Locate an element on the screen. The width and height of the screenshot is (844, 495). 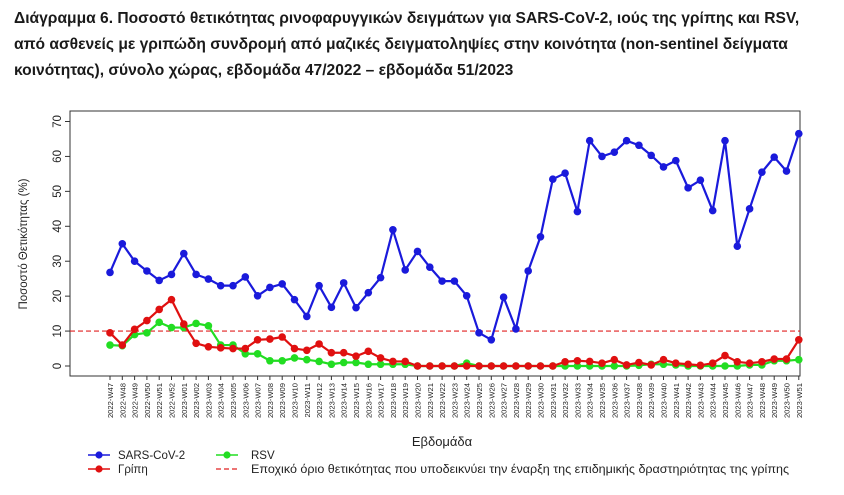
x-tick-label: 2022-W51 is located at coordinates (159, 400).